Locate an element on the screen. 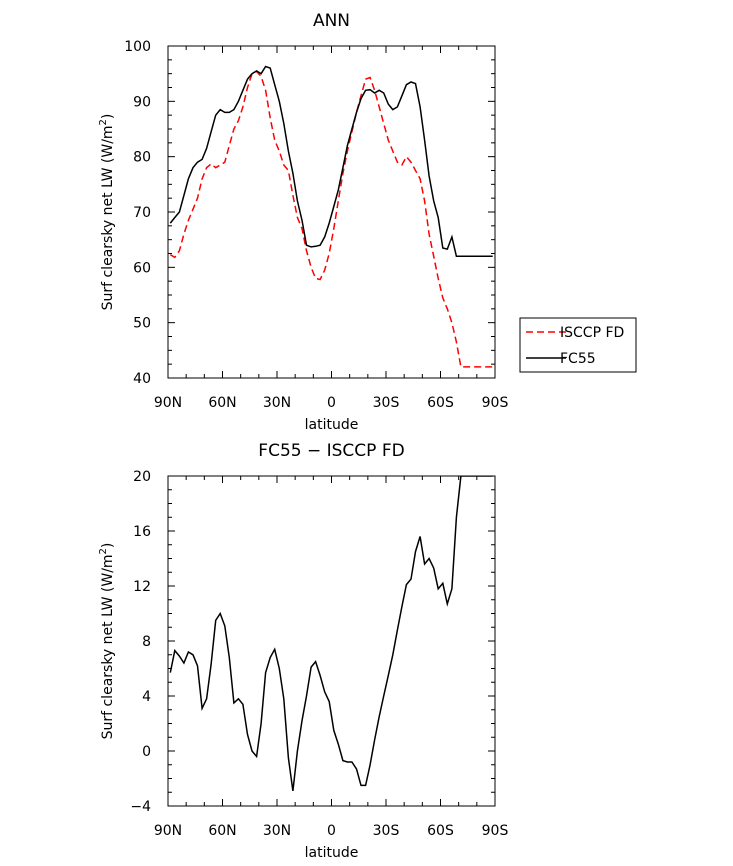 This screenshot has width=733, height=866. top-series-line-fc55 is located at coordinates (331, 161).